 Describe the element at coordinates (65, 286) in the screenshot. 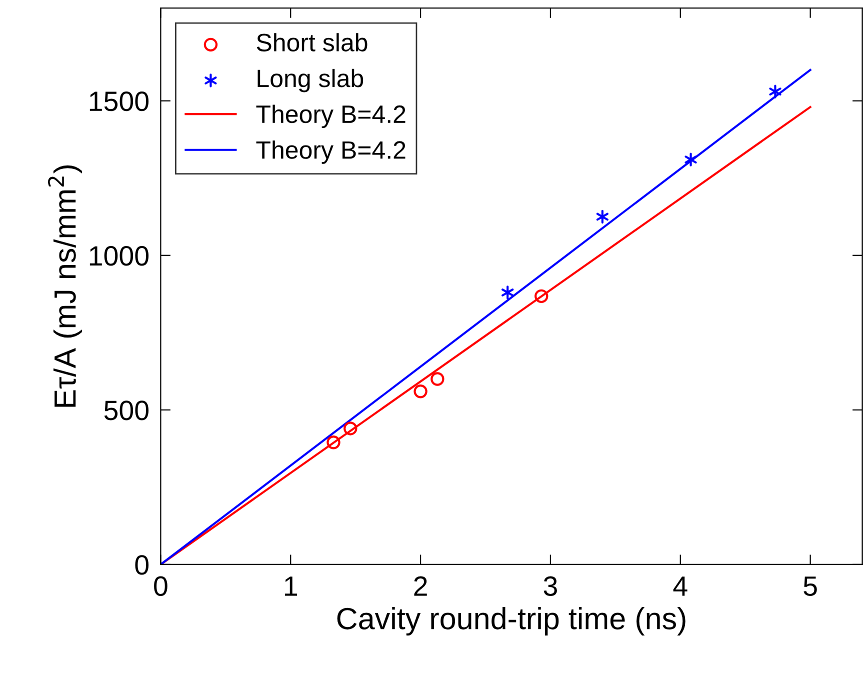

I see `y-axis-title: Eτ/A (mJ ns/mm$^{2}$)` at that location.